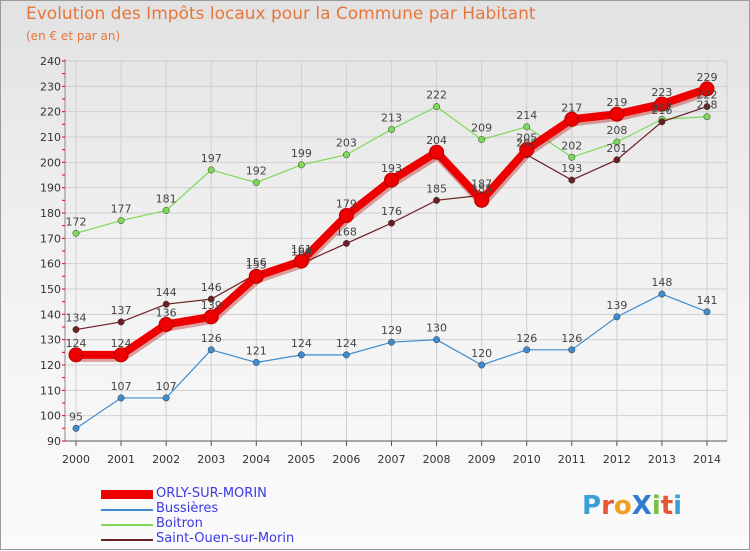 This screenshot has width=750, height=551. Describe the element at coordinates (127, 525) in the screenshot. I see `legend-swatch-boitron` at that location.